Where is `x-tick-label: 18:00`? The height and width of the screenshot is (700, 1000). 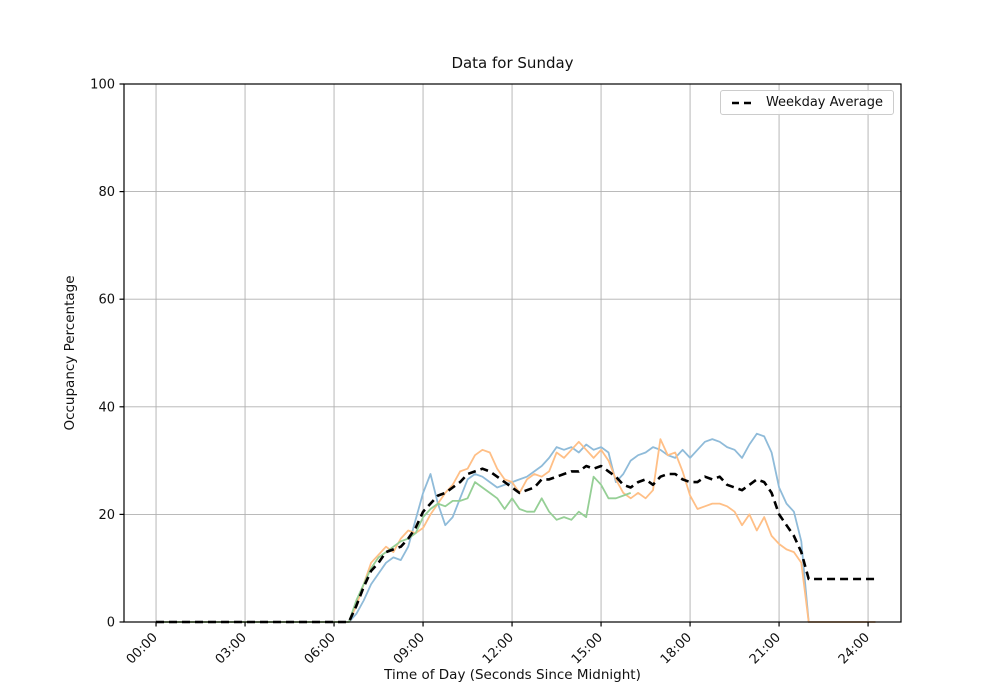 x-tick-label: 18:00 is located at coordinates (676, 648).